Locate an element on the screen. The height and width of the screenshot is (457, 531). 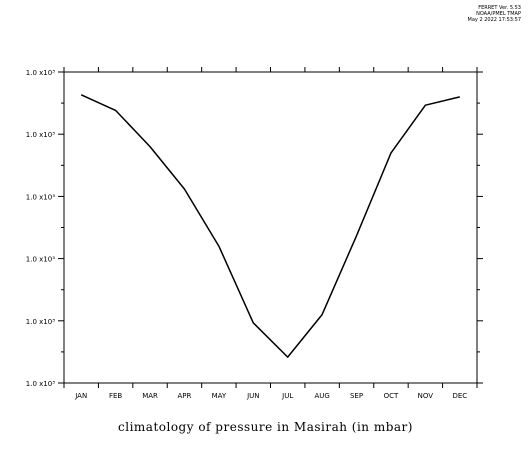
x-tick-label: NOV is located at coordinates (426, 396).